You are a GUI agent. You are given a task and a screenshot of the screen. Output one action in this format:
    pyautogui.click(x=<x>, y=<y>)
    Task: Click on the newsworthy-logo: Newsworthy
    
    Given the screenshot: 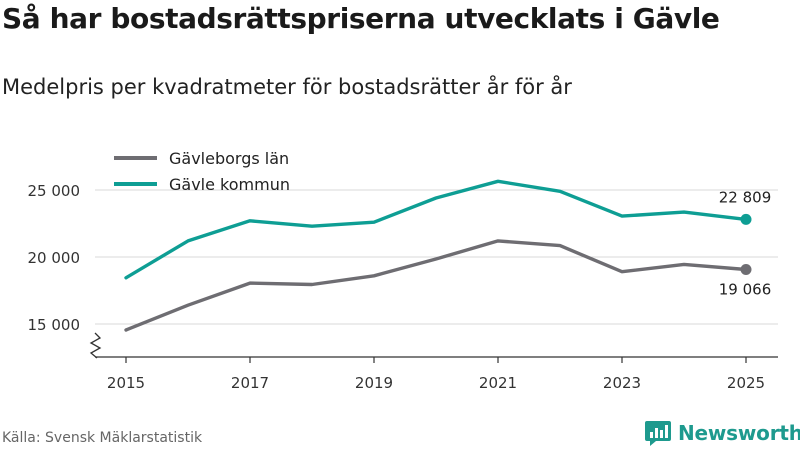 What is the action you would take?
    pyautogui.click(x=722, y=433)
    